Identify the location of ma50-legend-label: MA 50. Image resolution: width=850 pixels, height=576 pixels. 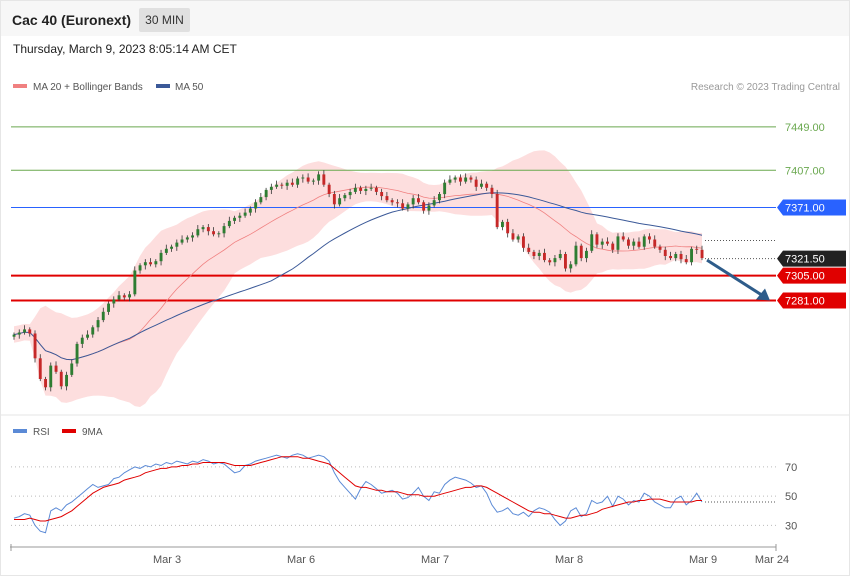
(189, 87).